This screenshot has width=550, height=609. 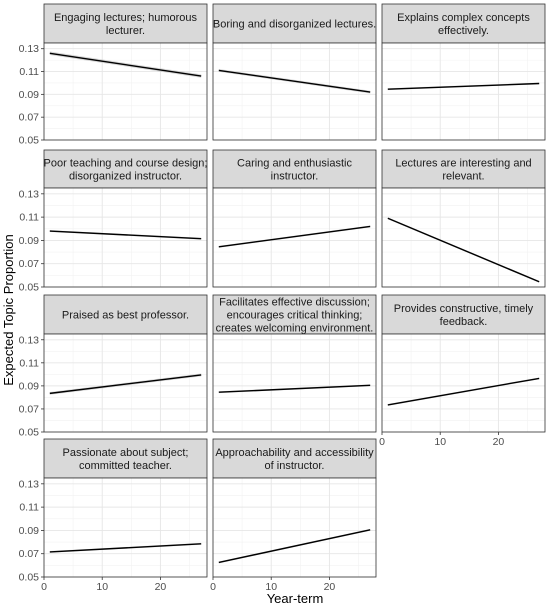 What do you see at coordinates (463, 18) in the screenshot?
I see `facet-title-line: Explains complex concepts` at bounding box center [463, 18].